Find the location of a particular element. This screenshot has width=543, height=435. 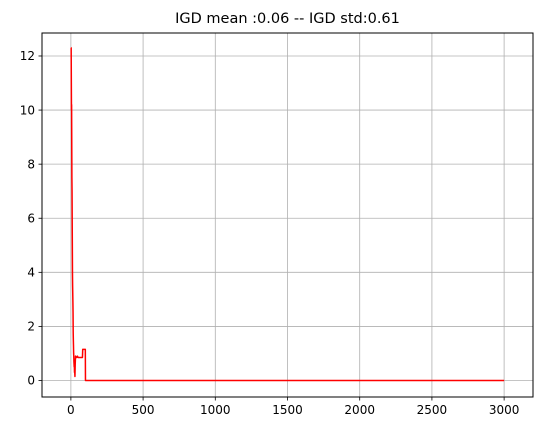

y-tick-label: 2 is located at coordinates (31, 327).